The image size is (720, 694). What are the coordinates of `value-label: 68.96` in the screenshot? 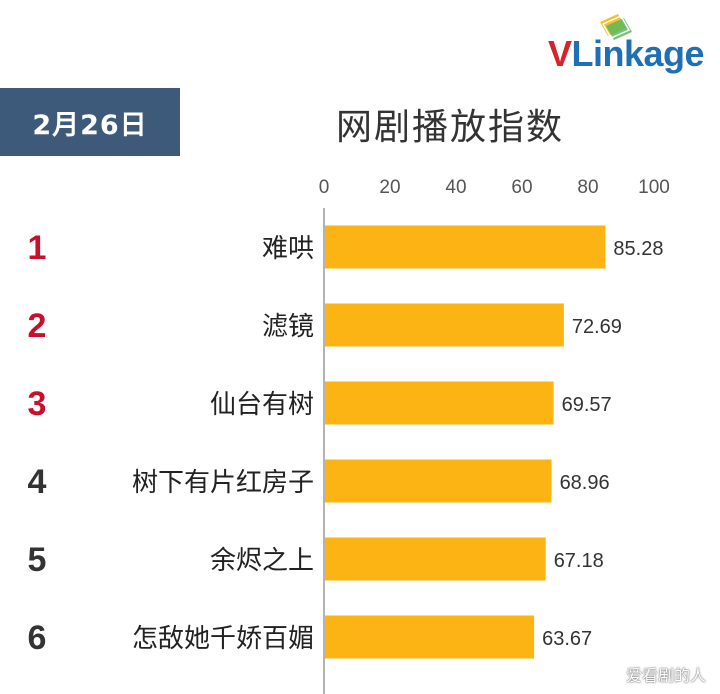 It's located at (585, 483).